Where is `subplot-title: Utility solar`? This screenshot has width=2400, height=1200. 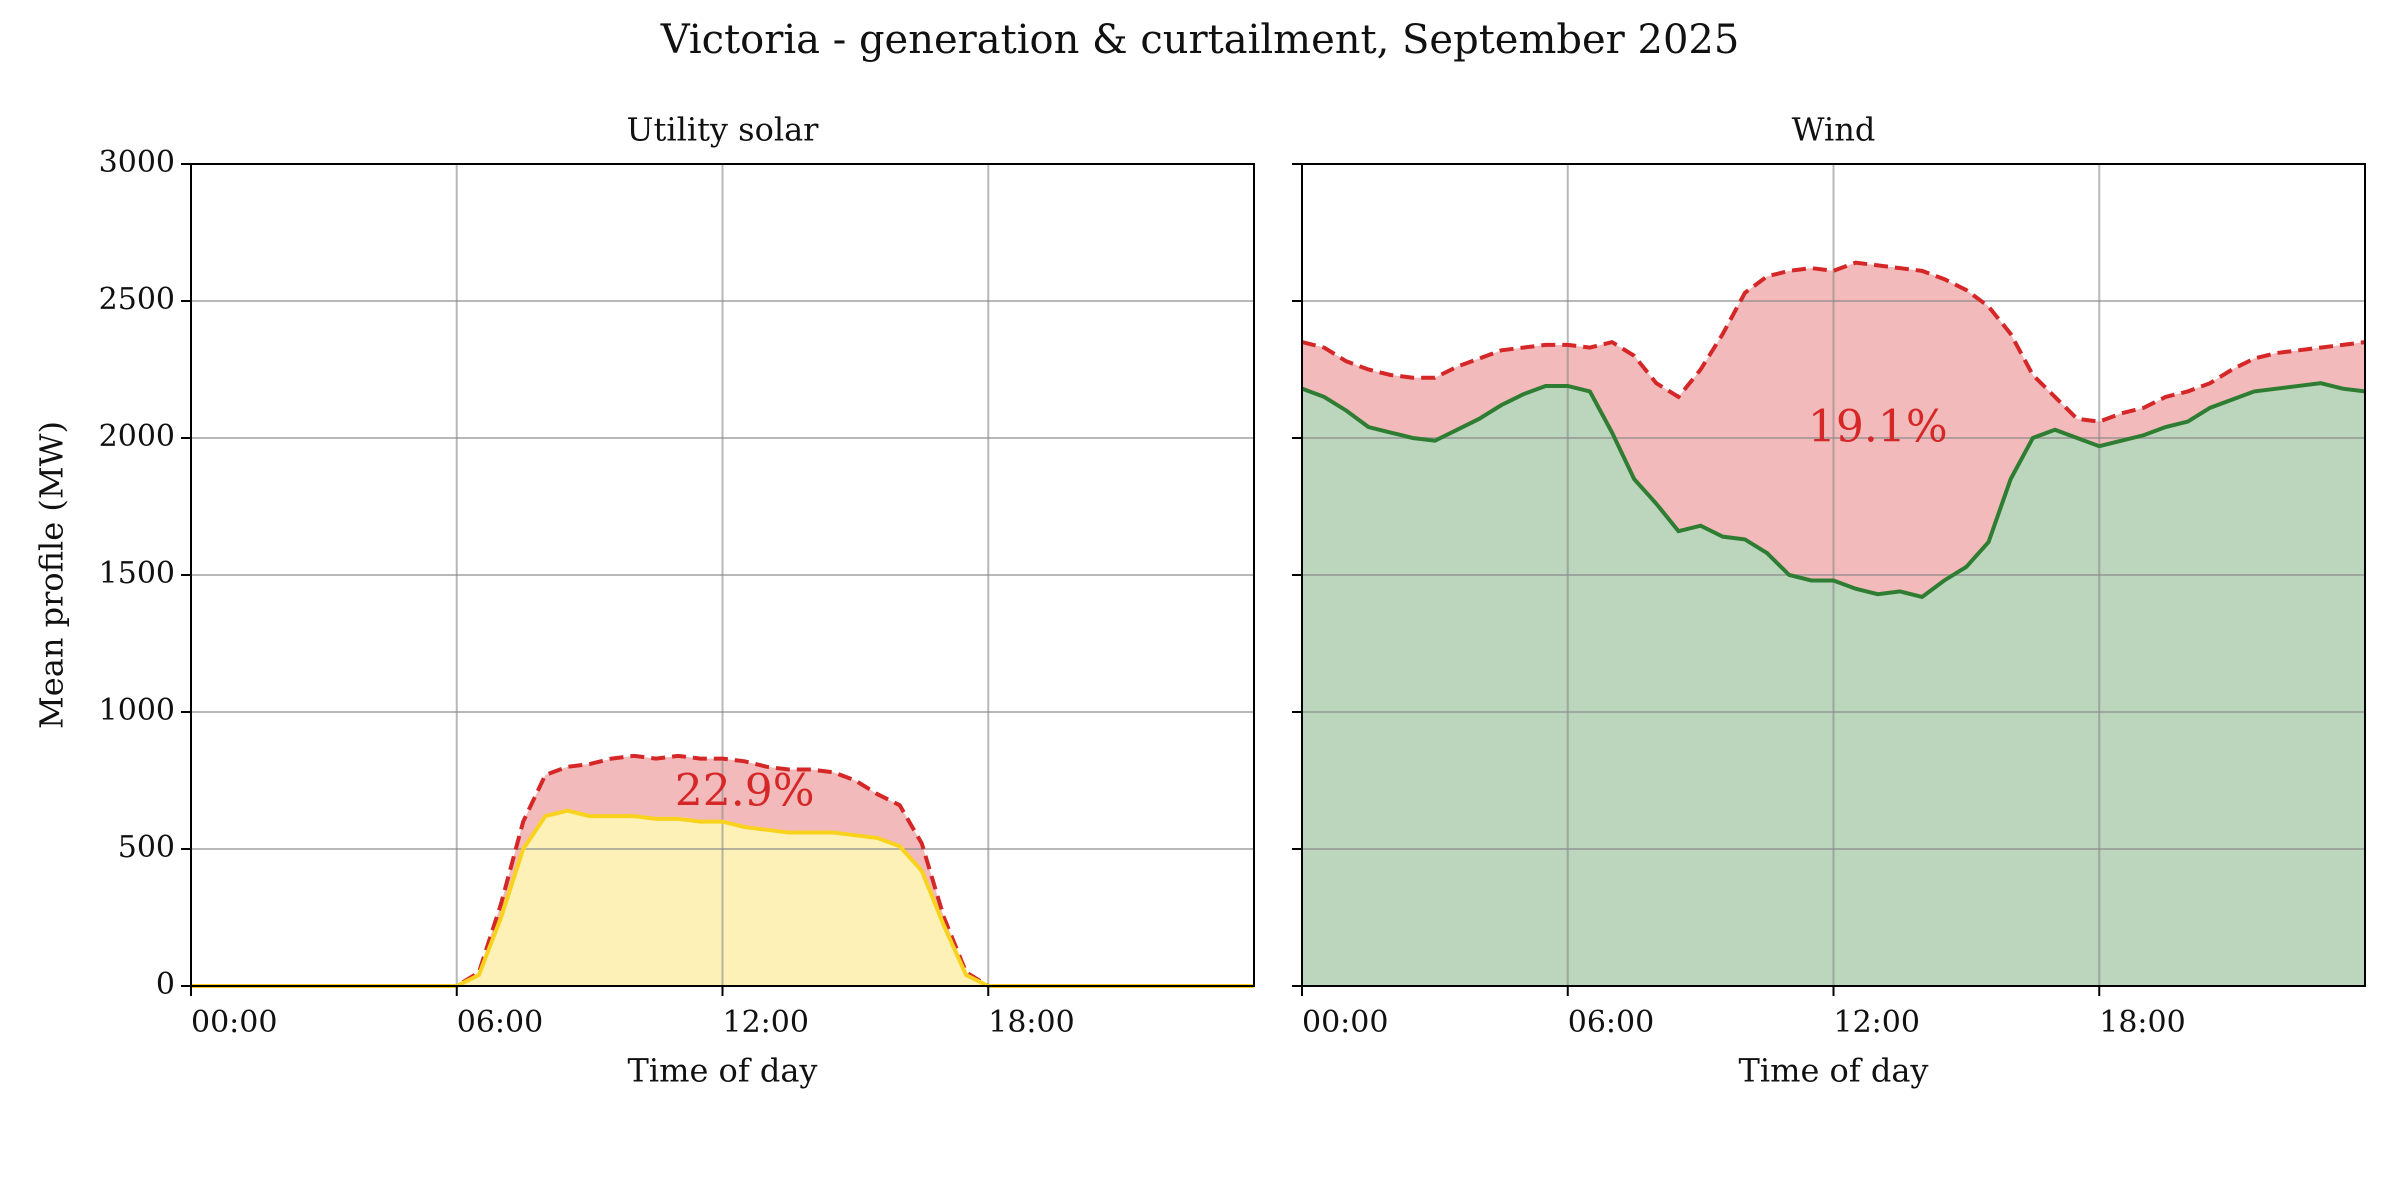 subplot-title: Utility solar is located at coordinates (723, 130).